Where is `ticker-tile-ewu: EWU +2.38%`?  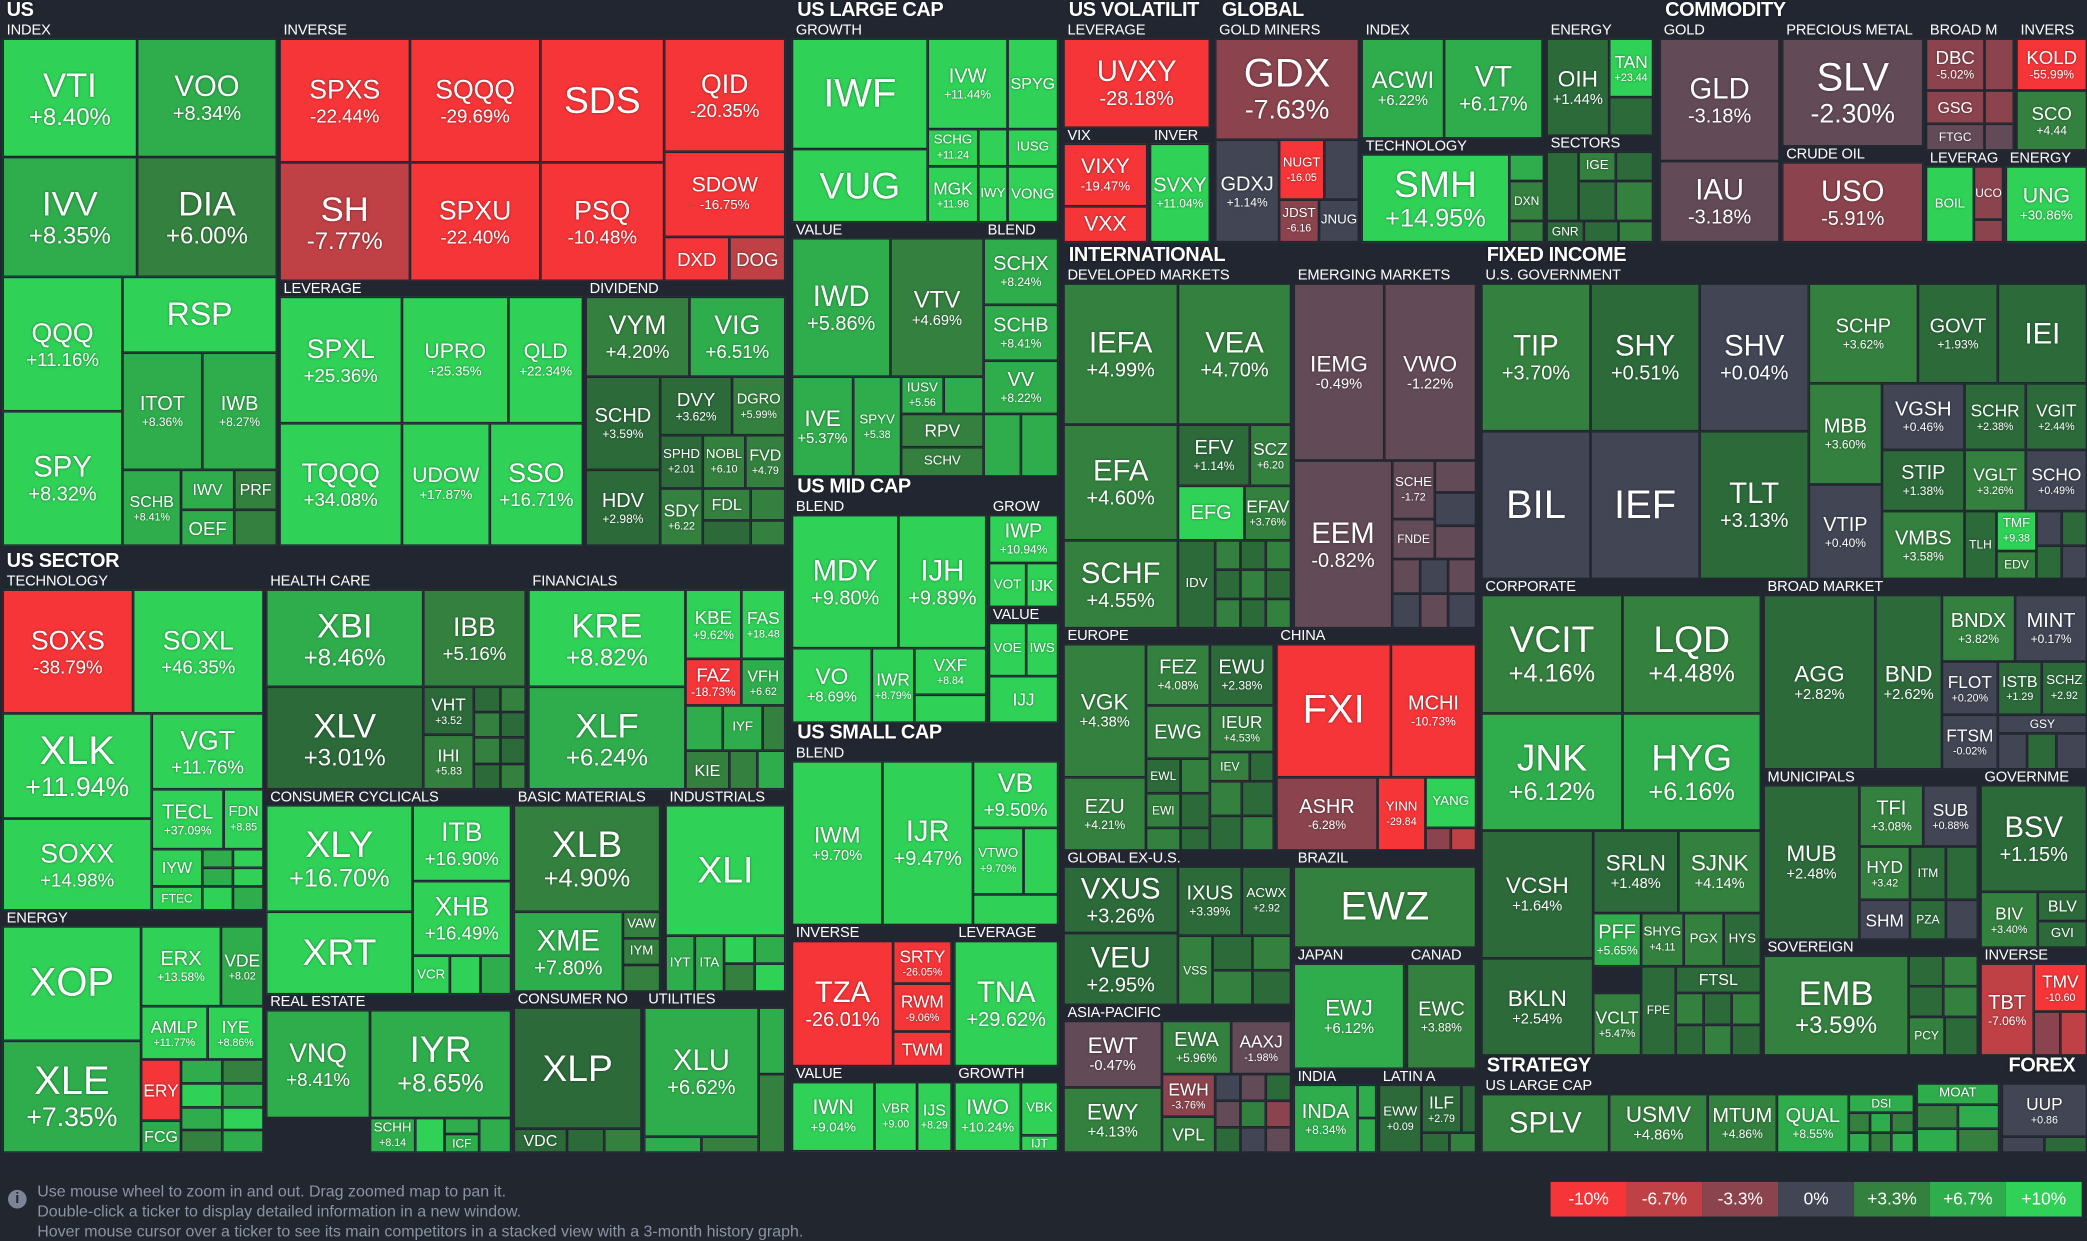
ticker-tile-ewu: EWU +2.38% is located at coordinates (1241, 675).